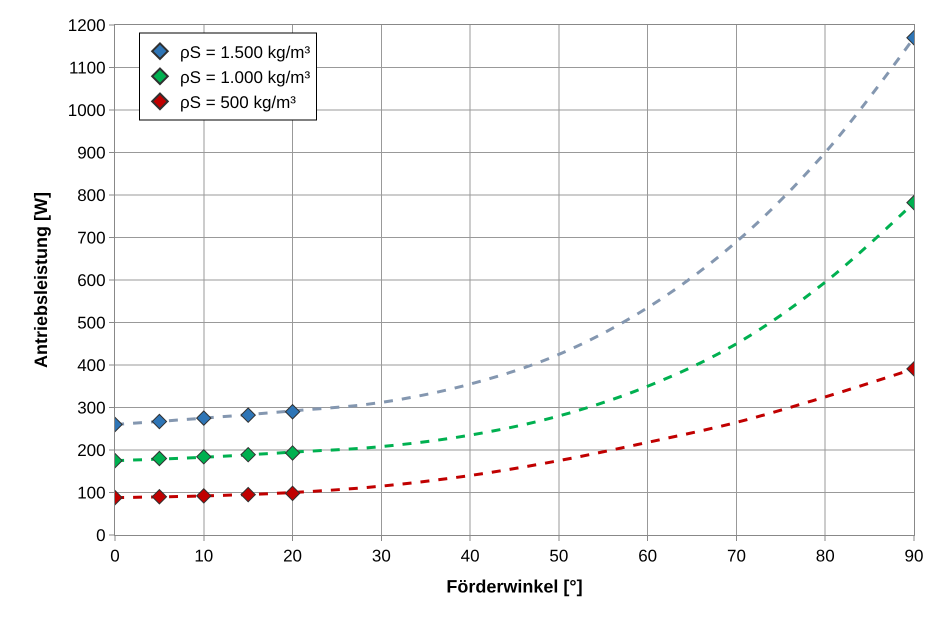  I want to click on y-tick-label: 500, so click(91, 322).